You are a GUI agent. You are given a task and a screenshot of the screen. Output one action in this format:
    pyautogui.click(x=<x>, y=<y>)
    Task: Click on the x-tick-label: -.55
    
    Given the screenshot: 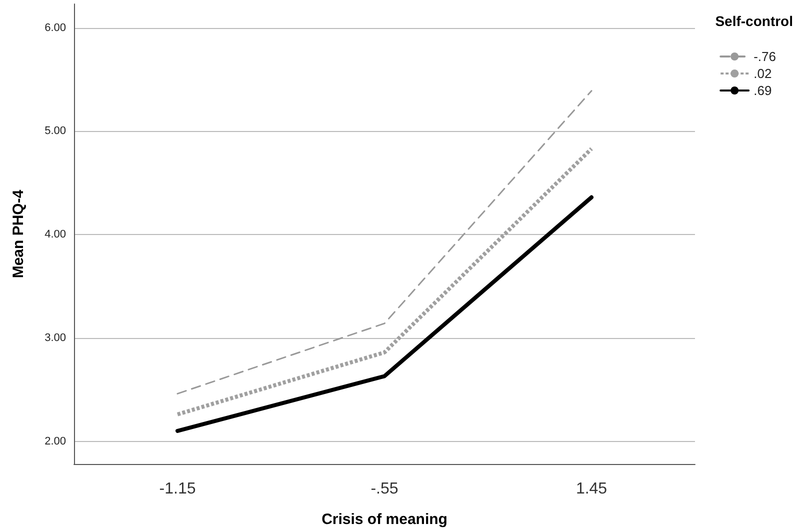 What is the action you would take?
    pyautogui.click(x=384, y=489)
    